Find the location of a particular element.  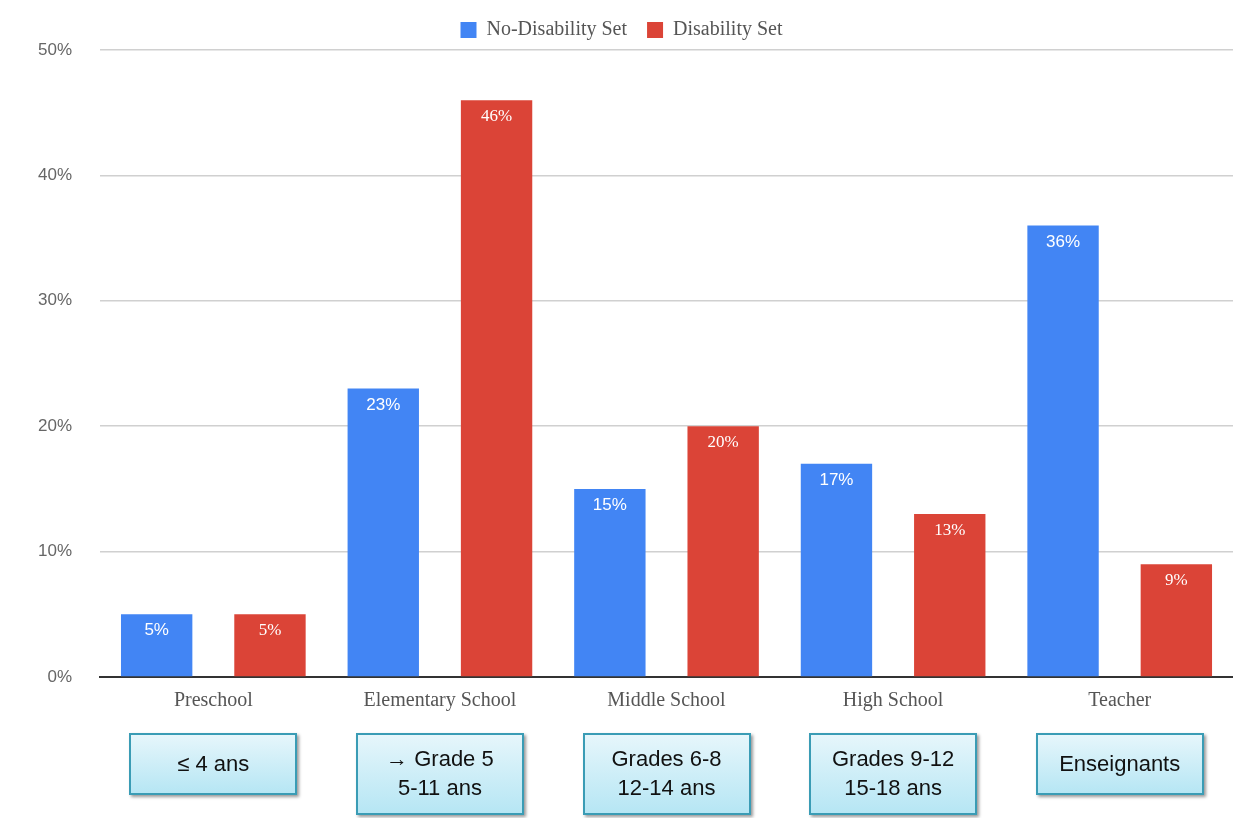

data-label: 20% is located at coordinates (723, 442).